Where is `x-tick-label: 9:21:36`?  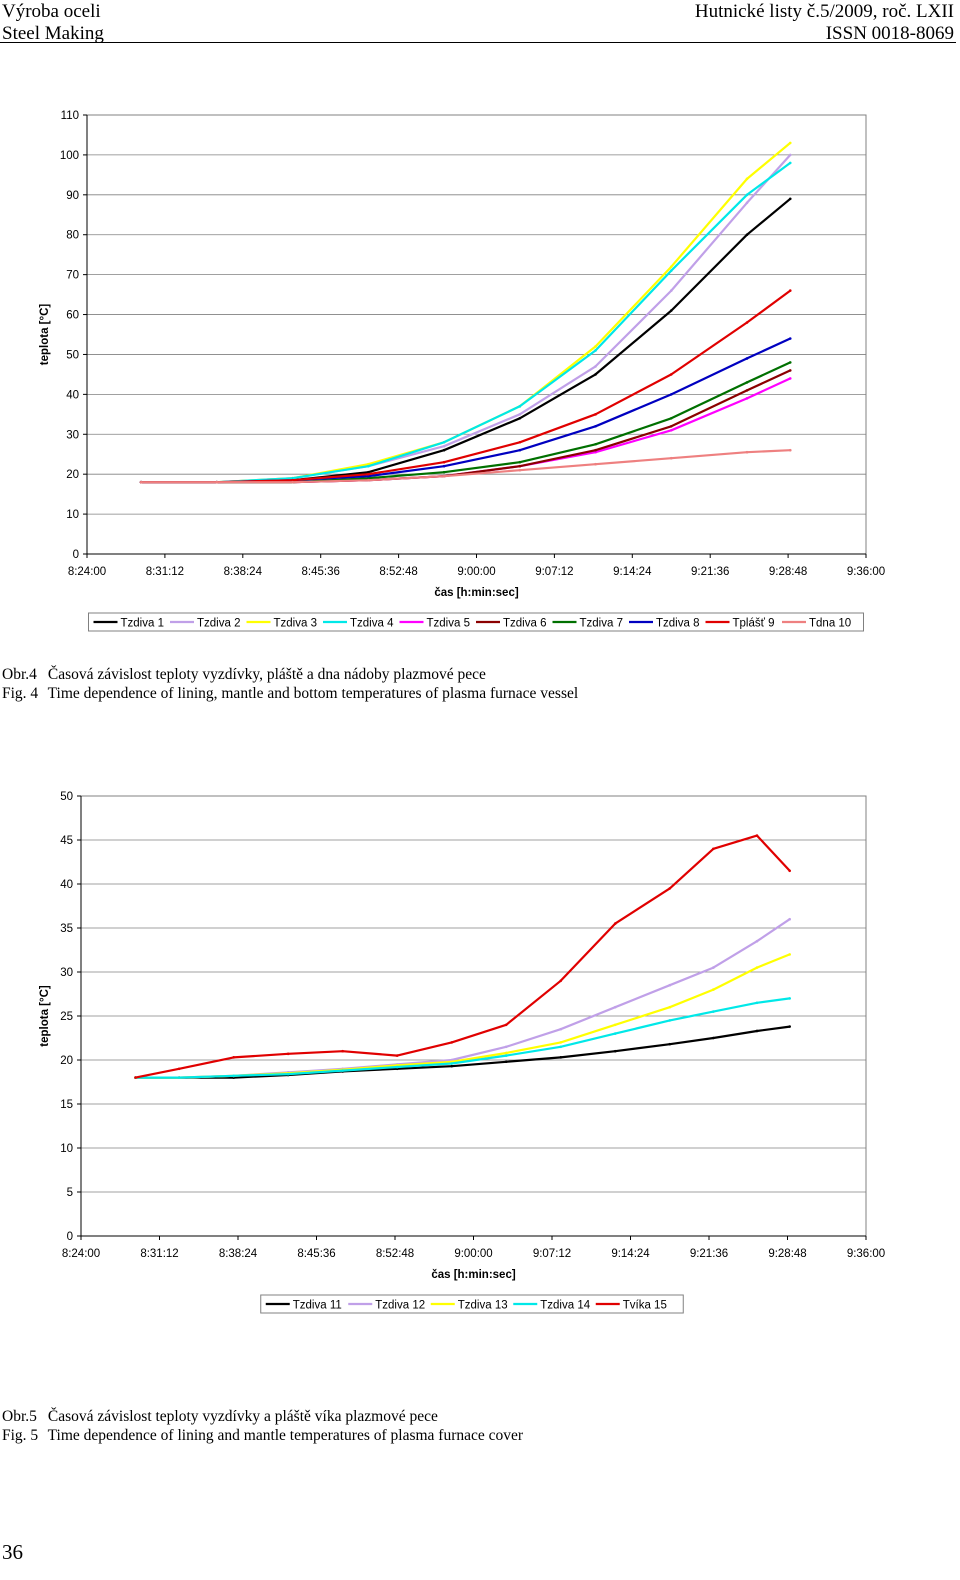 x-tick-label: 9:21:36 is located at coordinates (710, 572).